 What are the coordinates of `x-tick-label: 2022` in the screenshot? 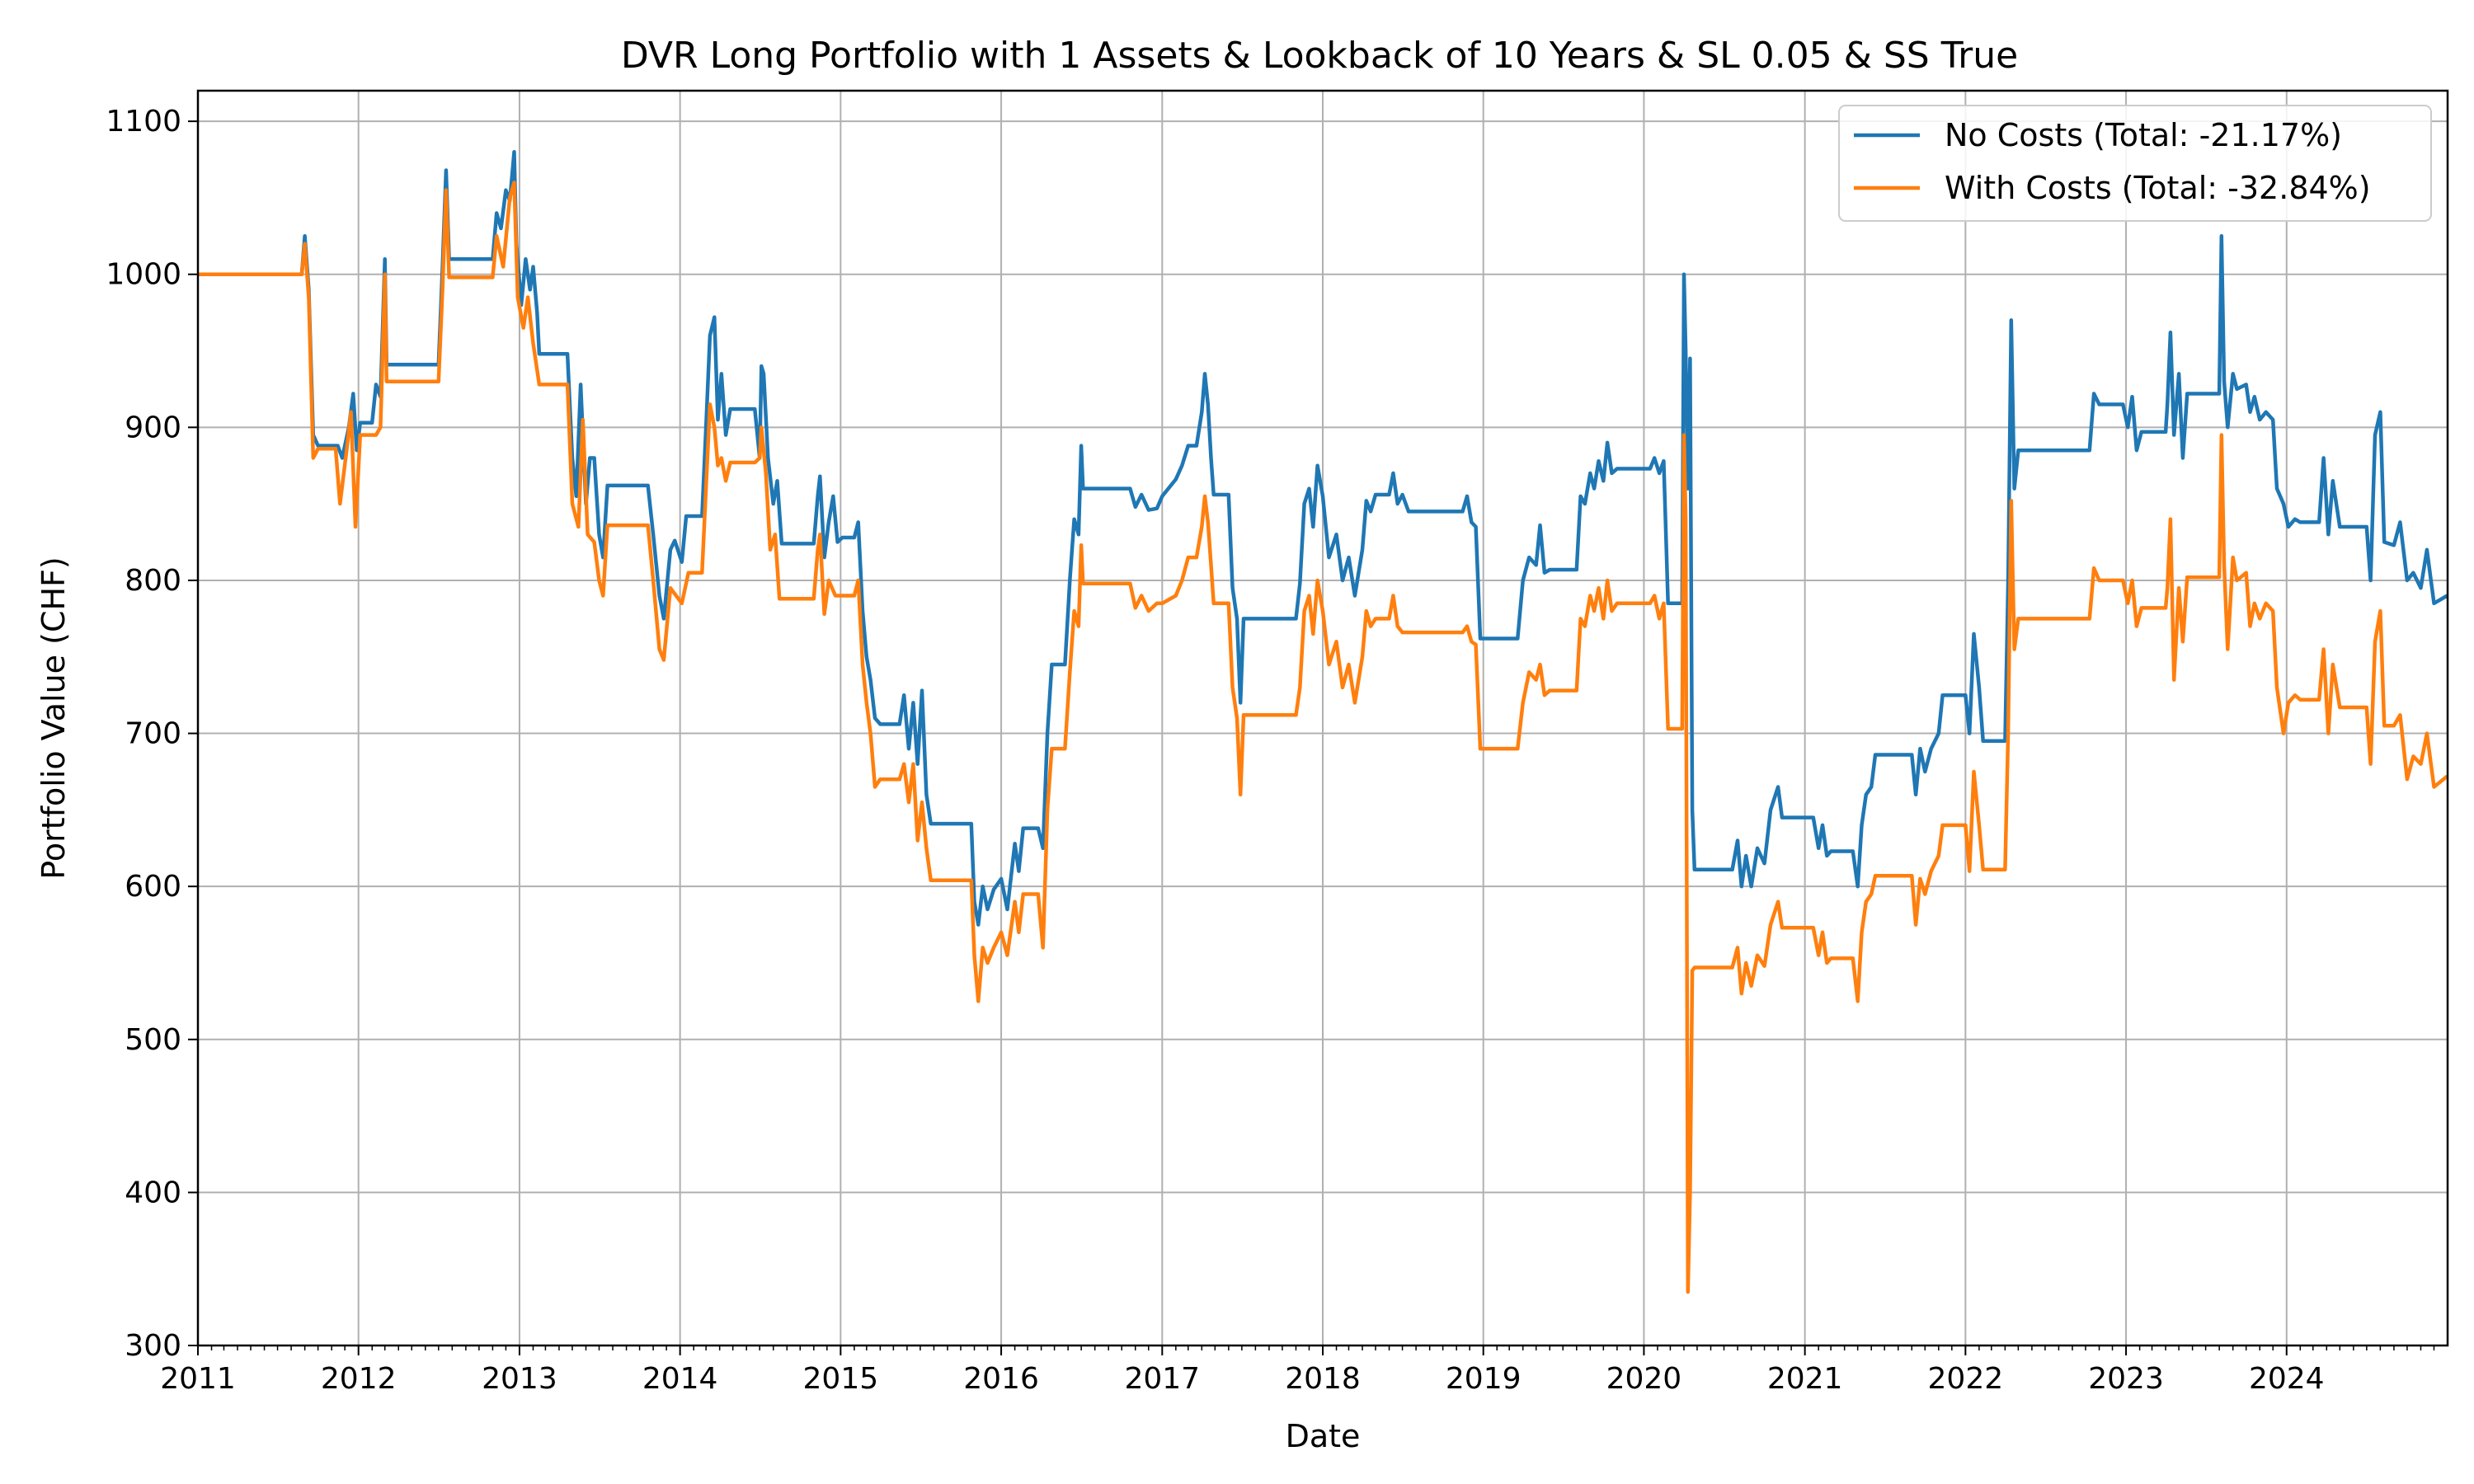 It's located at (1966, 1379).